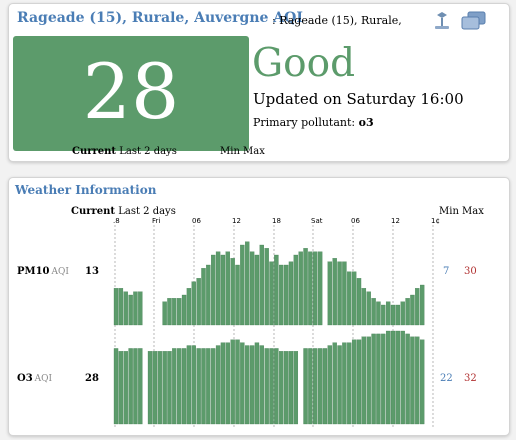  I want to click on x-tick-label: Fri, so click(156, 221).